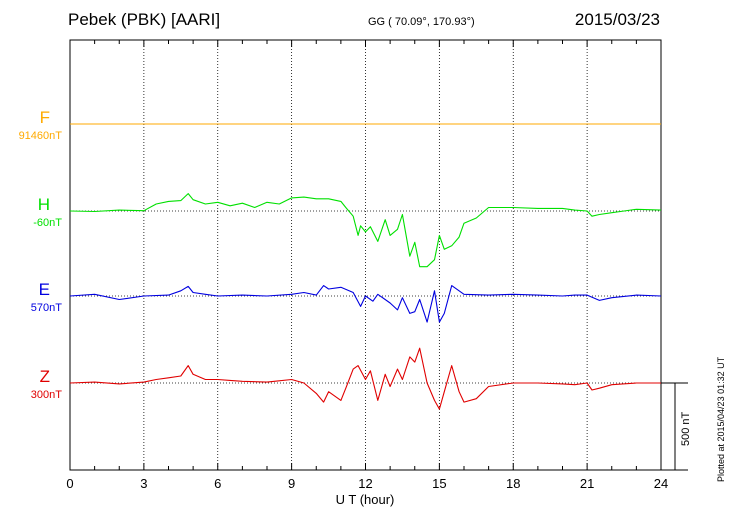 This screenshot has width=730, height=520. I want to click on x-tick-label: 0, so click(70, 483).